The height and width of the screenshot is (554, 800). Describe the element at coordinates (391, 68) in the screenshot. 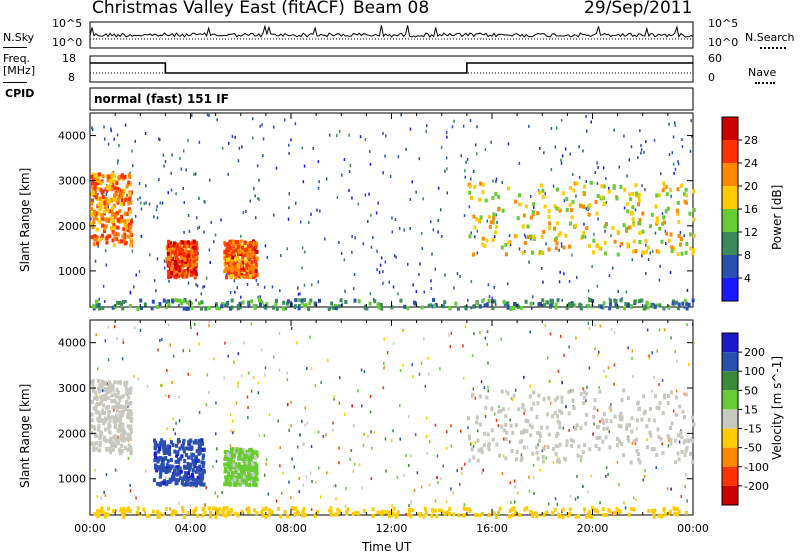

I see `freq-series` at that location.